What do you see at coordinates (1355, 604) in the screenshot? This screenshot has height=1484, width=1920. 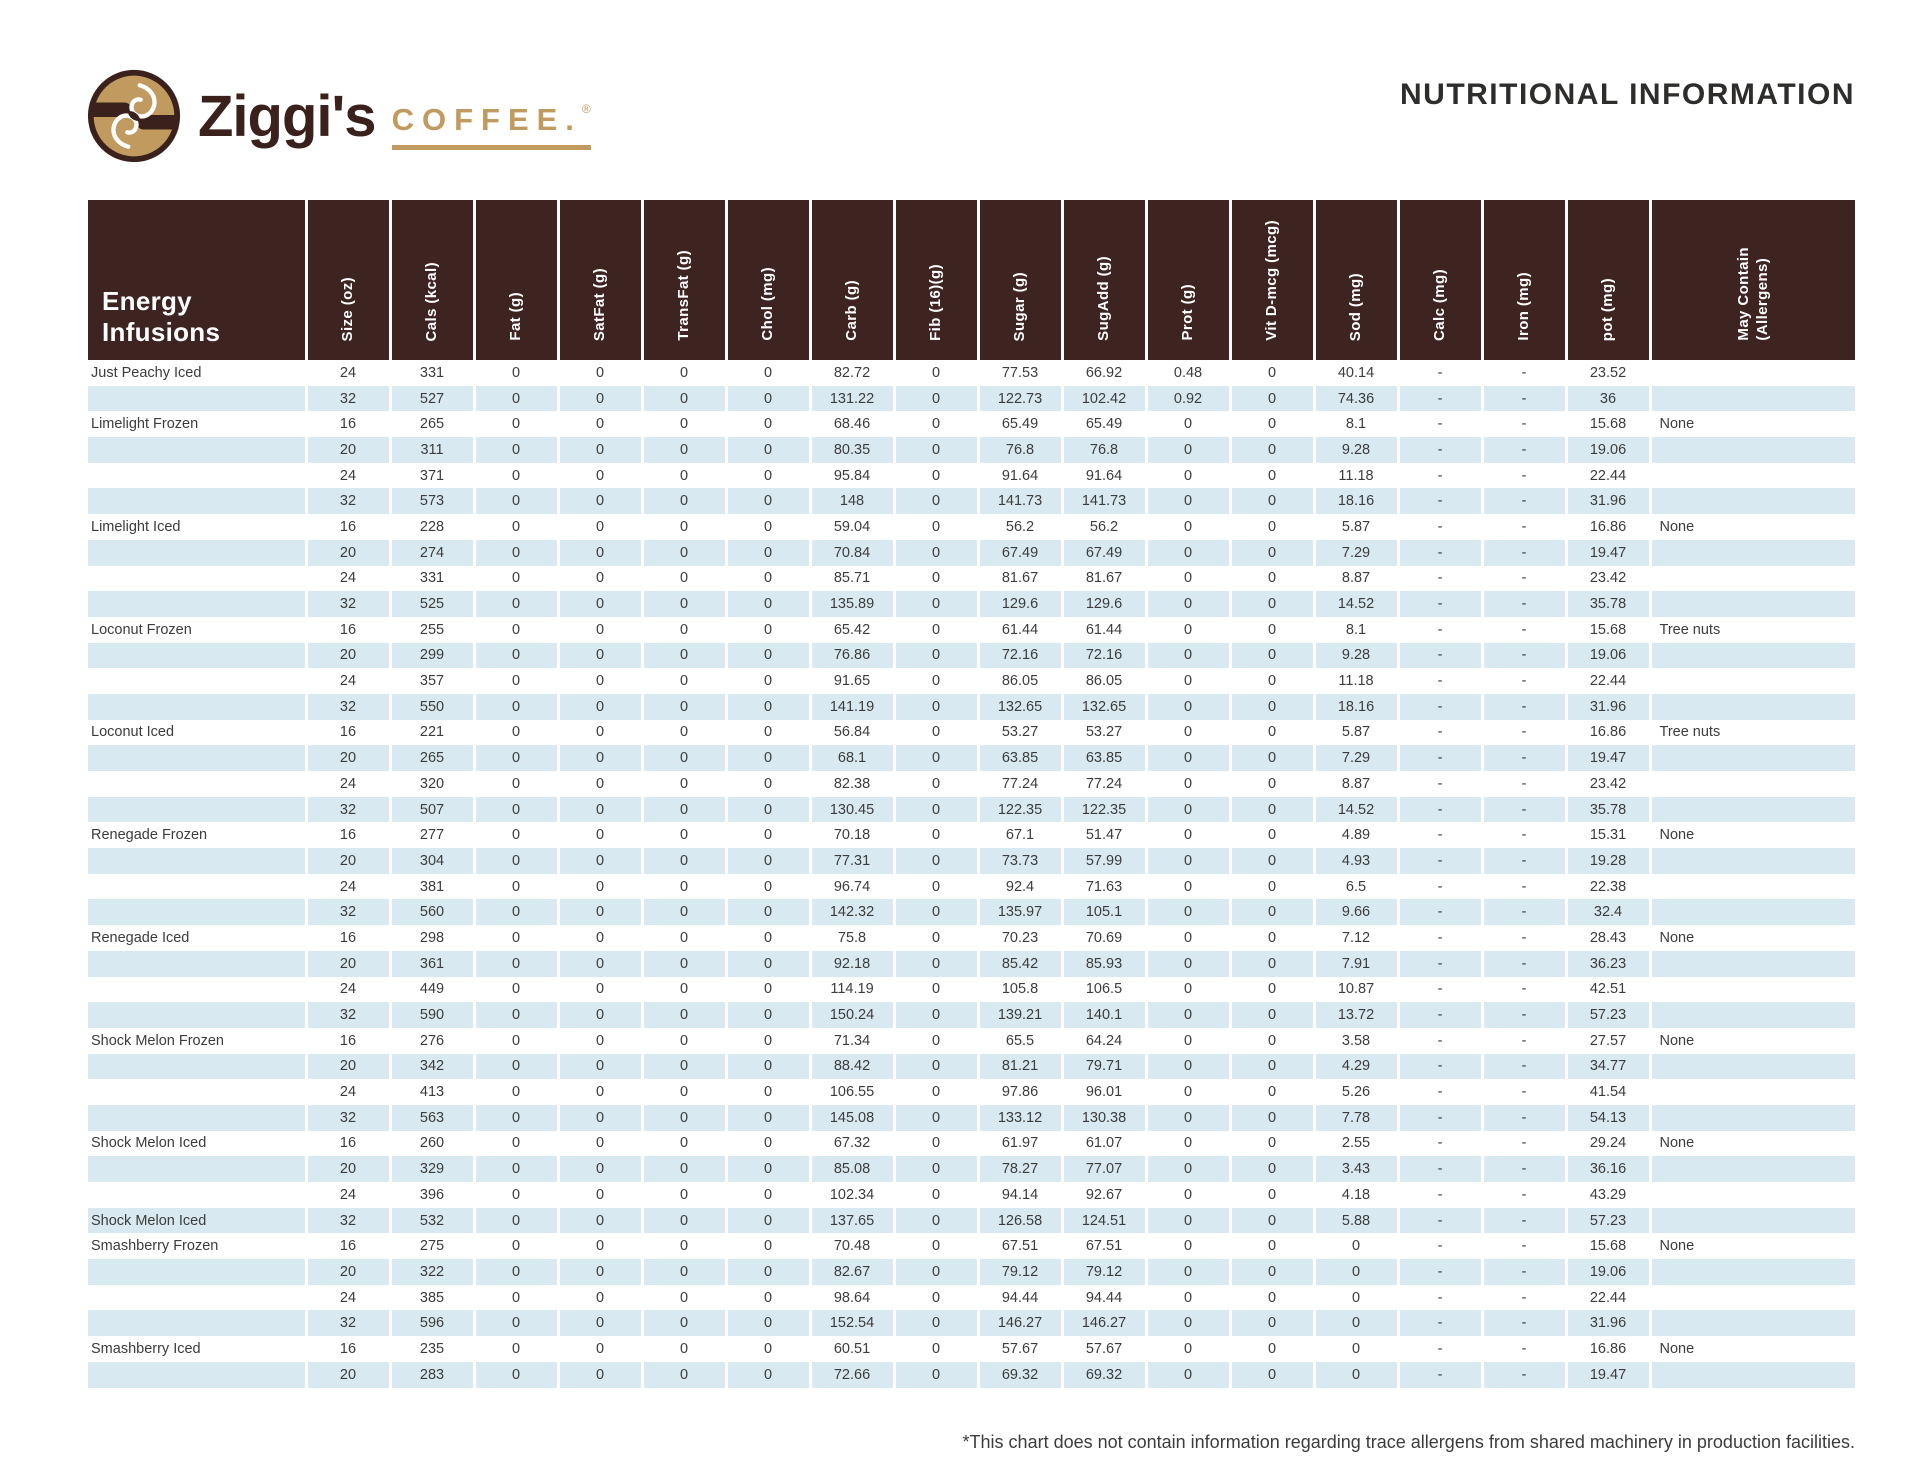 I see `value-cell: 14.52` at bounding box center [1355, 604].